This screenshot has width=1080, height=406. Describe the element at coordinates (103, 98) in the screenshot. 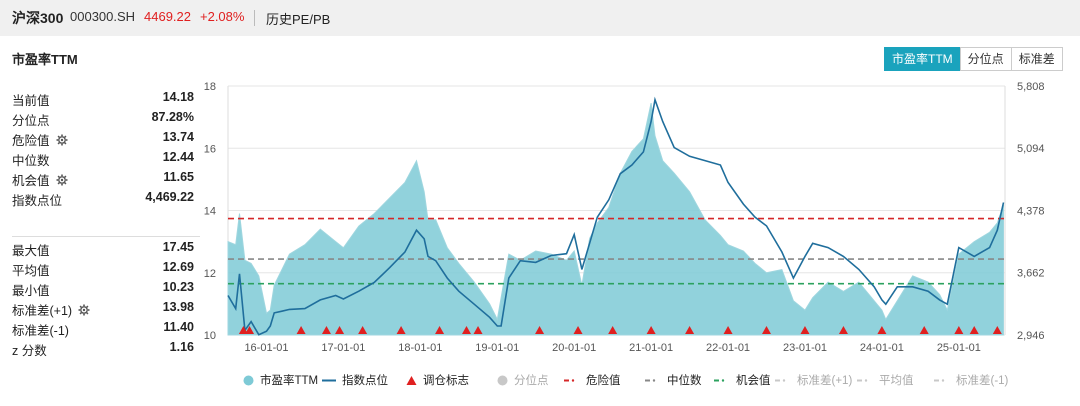

I see `stat-row: 当前值 14.18` at that location.